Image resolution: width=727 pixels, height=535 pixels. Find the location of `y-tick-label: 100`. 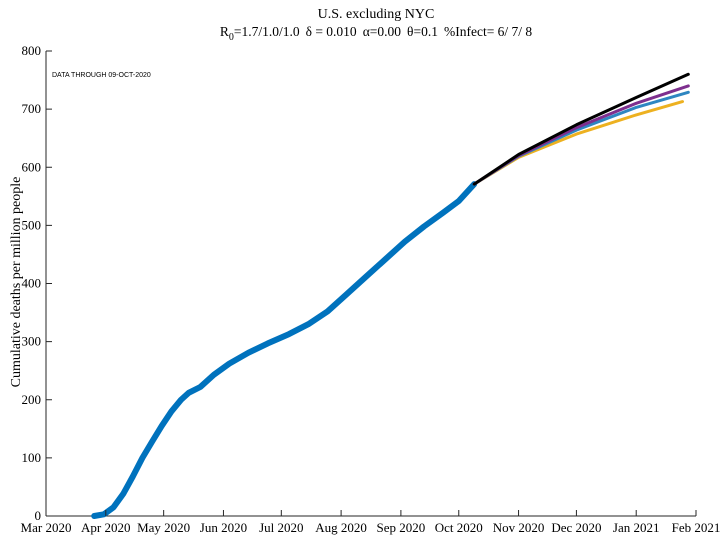

y-tick-label: 100 is located at coordinates (32, 457).